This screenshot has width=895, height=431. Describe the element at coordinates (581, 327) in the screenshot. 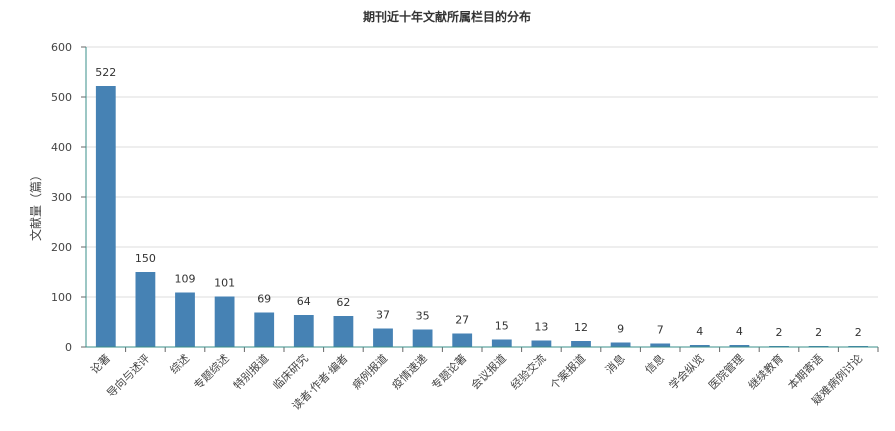

I see `data-label: 12` at that location.